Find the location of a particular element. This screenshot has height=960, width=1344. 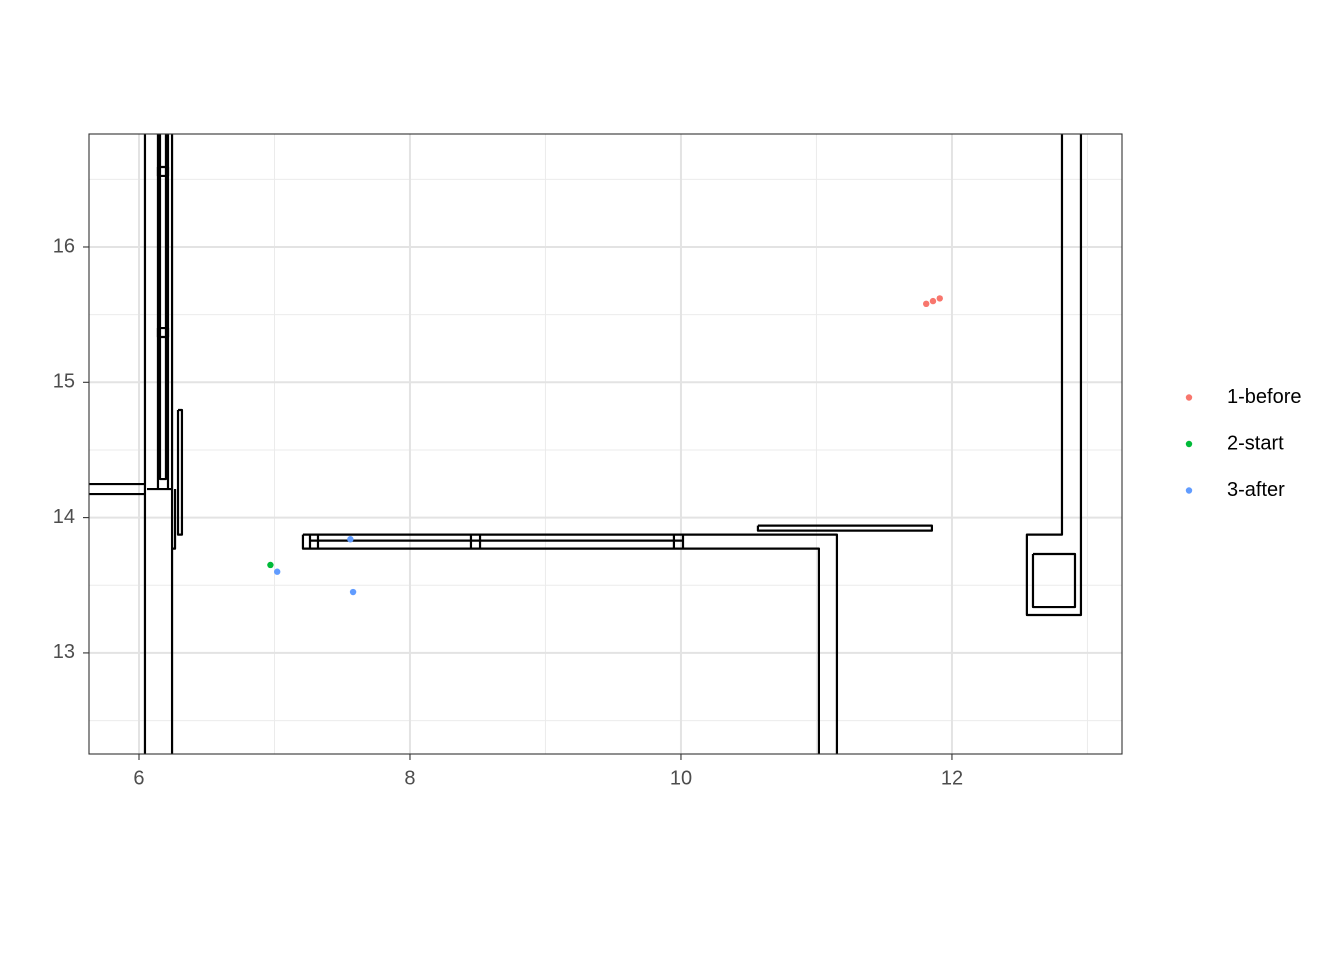

legend: 1-before 2-start 3-after is located at coordinates (1243, 443).